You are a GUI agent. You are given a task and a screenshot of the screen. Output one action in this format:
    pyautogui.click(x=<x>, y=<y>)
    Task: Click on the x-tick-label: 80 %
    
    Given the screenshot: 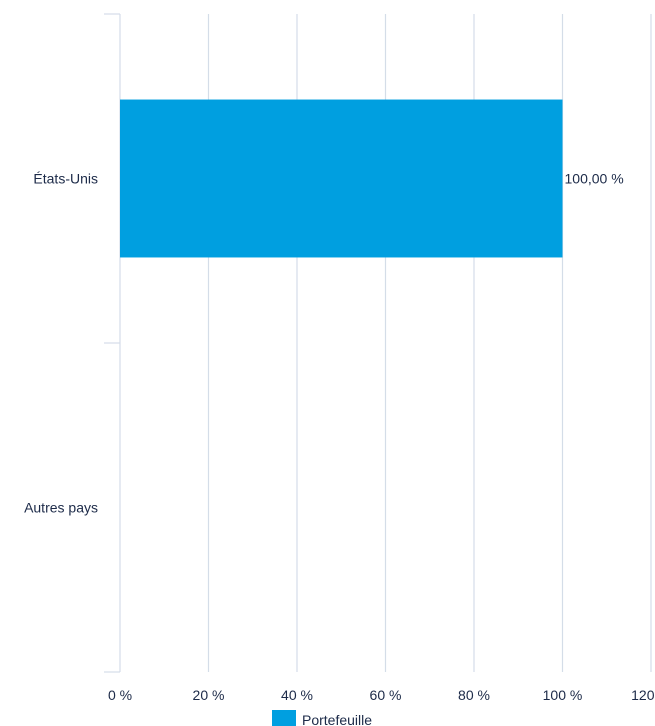 What is the action you would take?
    pyautogui.click(x=474, y=695)
    